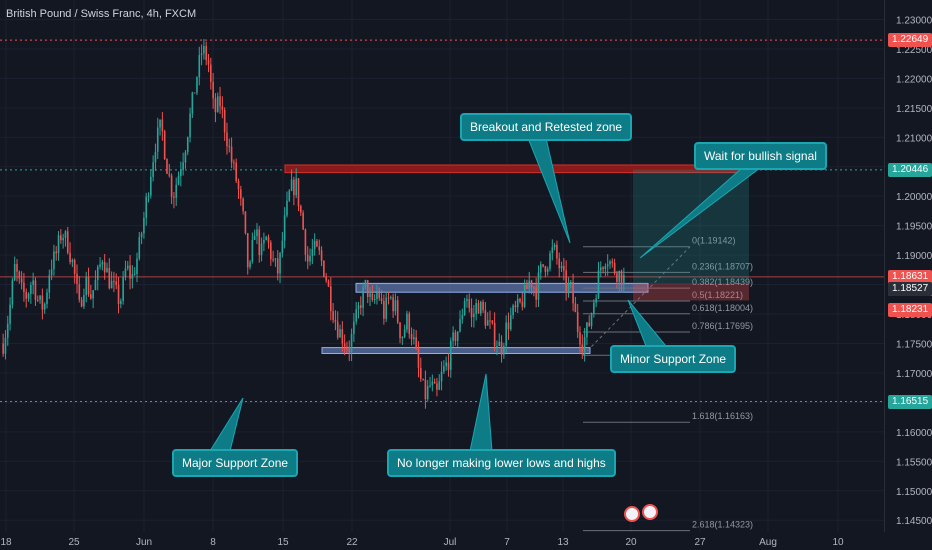  I want to click on callout-pointer, so click(549, 190).